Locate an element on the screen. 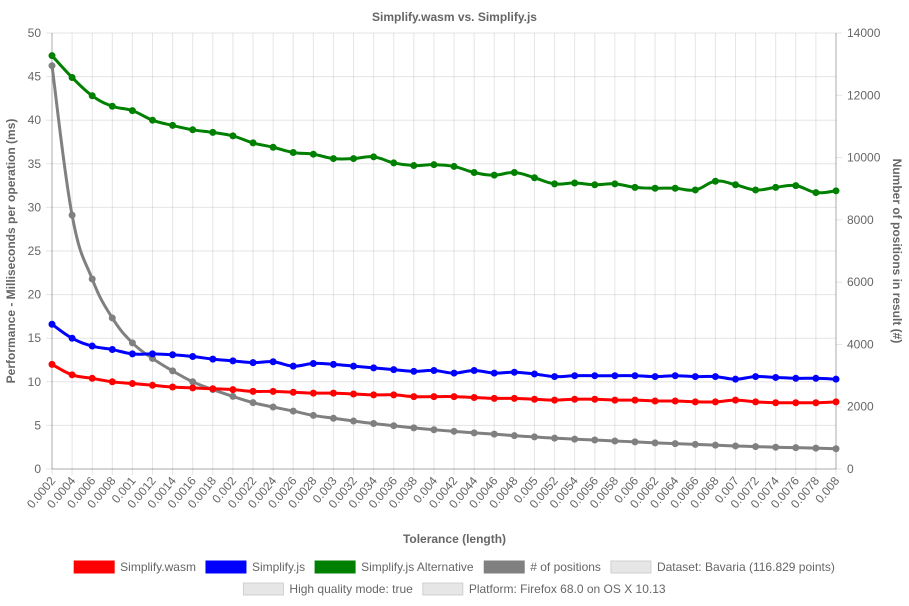 The image size is (909, 606). y-right-tick-label: 2000 is located at coordinates (860, 407).